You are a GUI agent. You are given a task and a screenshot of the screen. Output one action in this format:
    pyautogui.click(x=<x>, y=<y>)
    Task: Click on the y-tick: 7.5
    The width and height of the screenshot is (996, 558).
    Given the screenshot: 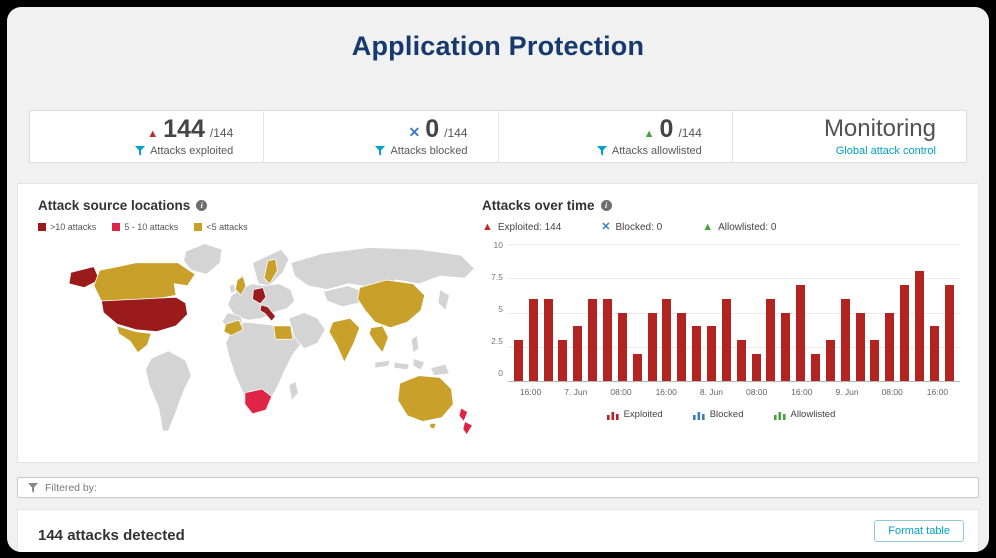 What is the action you would take?
    pyautogui.click(x=497, y=277)
    